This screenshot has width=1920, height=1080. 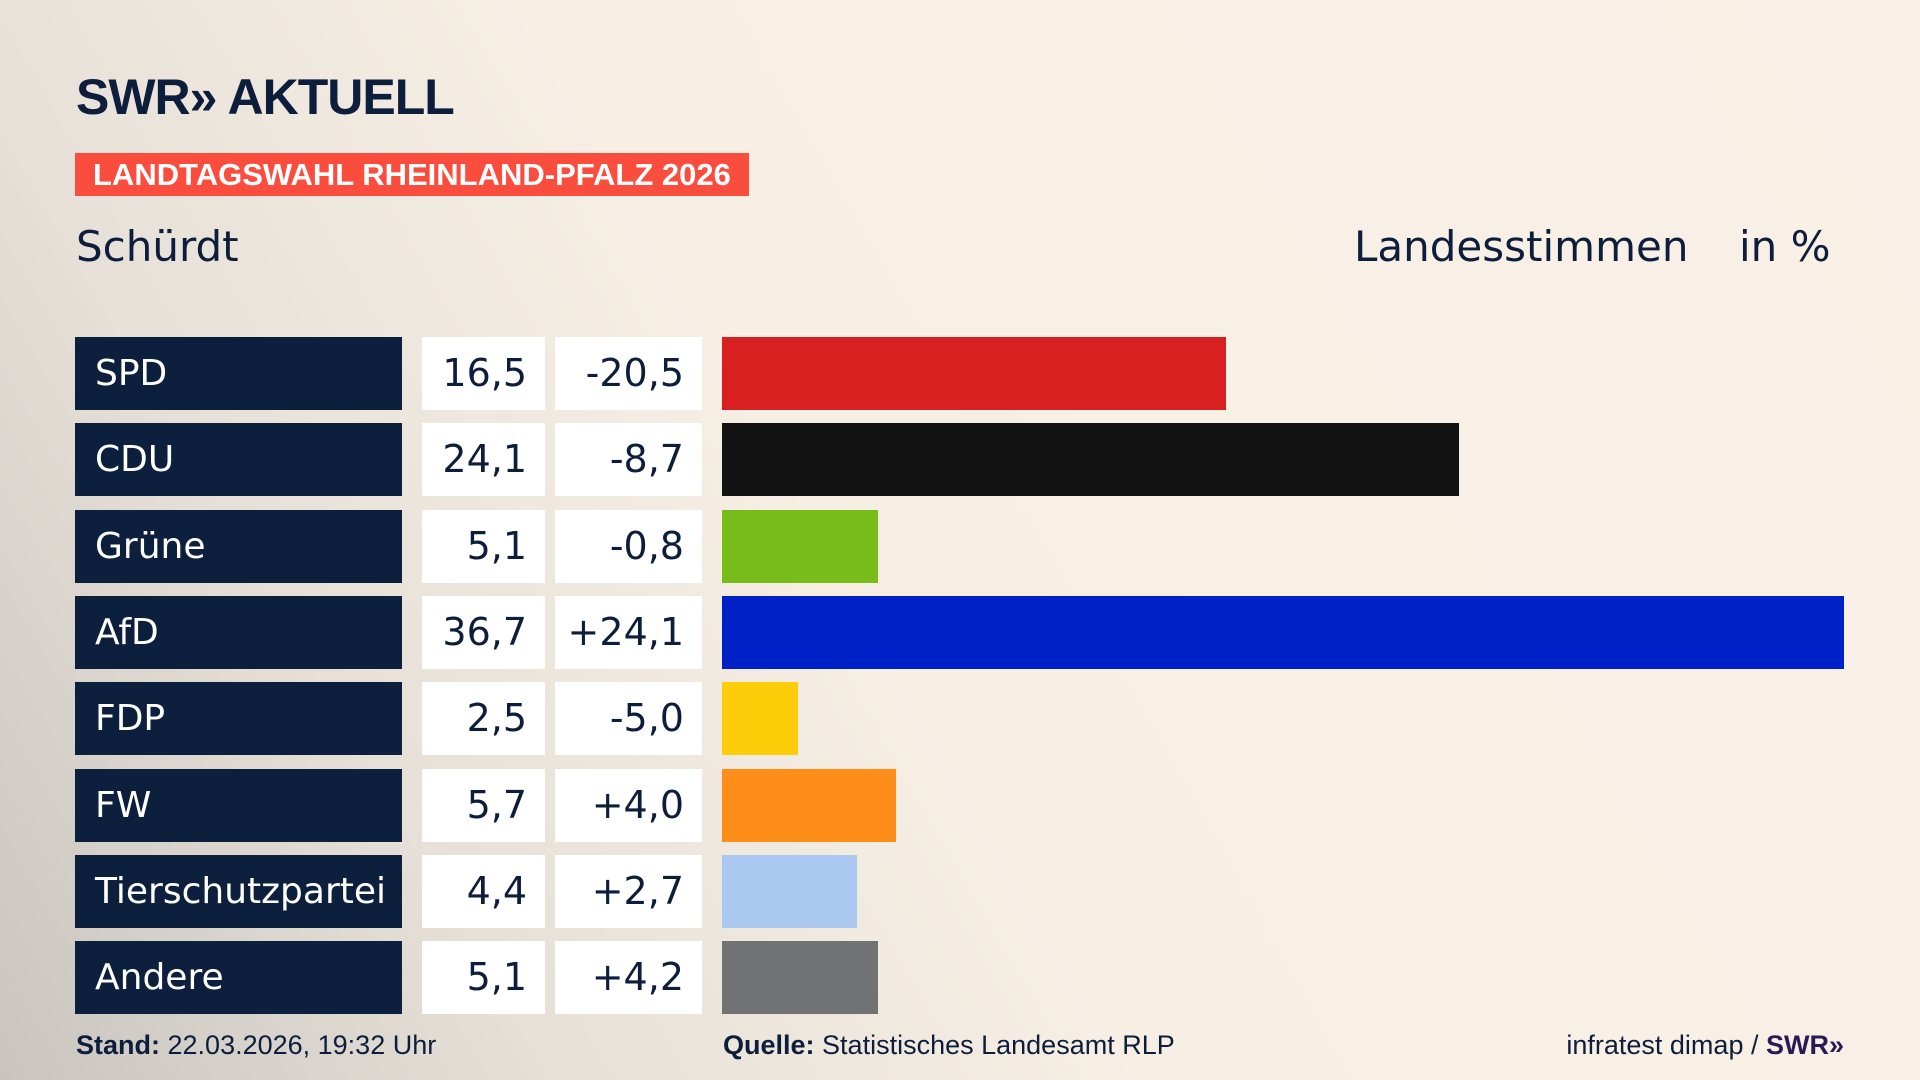 I want to click on measure-label: Landesstimmen, so click(x=1521, y=246).